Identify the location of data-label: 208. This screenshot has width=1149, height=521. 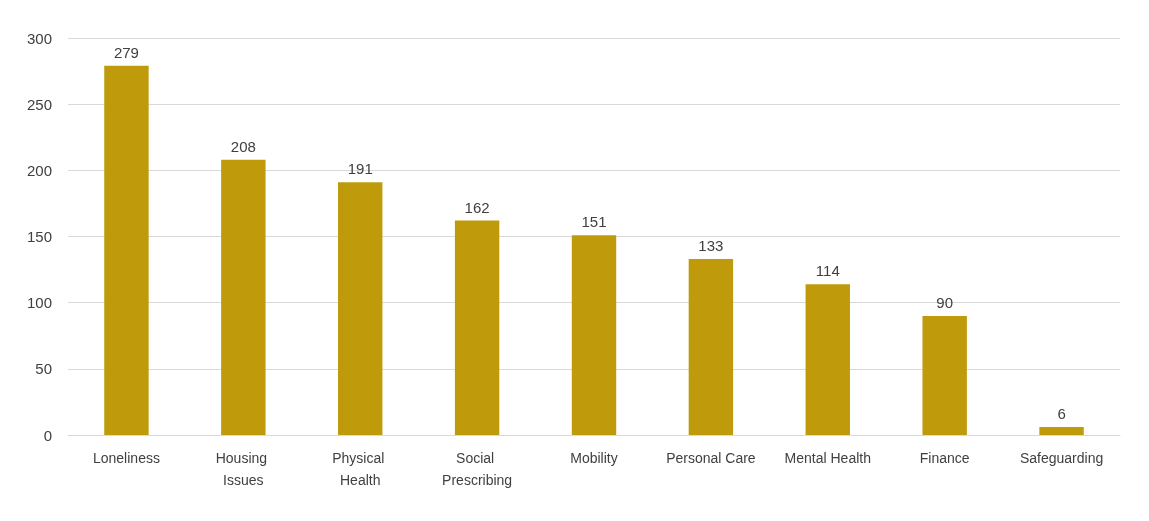
(243, 146).